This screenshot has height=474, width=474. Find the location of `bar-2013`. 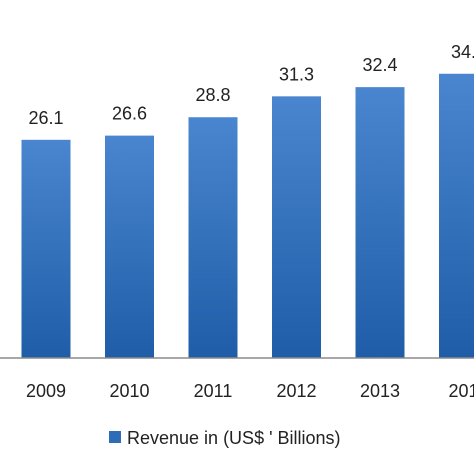

bar-2013 is located at coordinates (380, 223).